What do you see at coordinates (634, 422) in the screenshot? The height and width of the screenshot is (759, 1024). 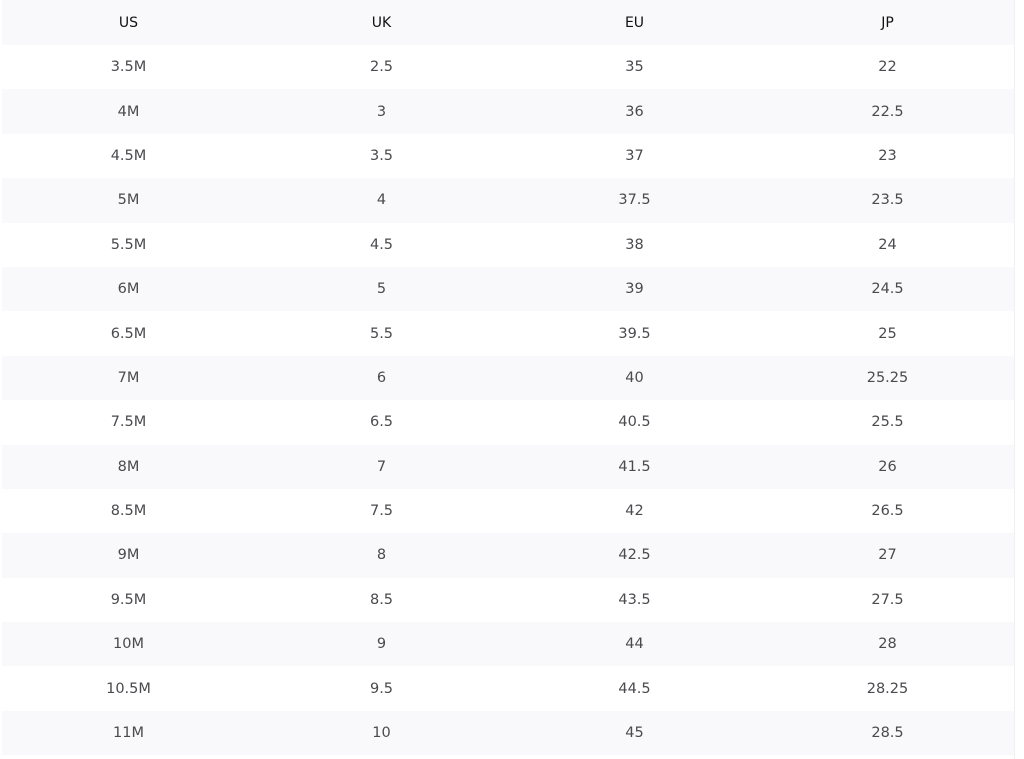 I see `cell-eu: 40.5` at bounding box center [634, 422].